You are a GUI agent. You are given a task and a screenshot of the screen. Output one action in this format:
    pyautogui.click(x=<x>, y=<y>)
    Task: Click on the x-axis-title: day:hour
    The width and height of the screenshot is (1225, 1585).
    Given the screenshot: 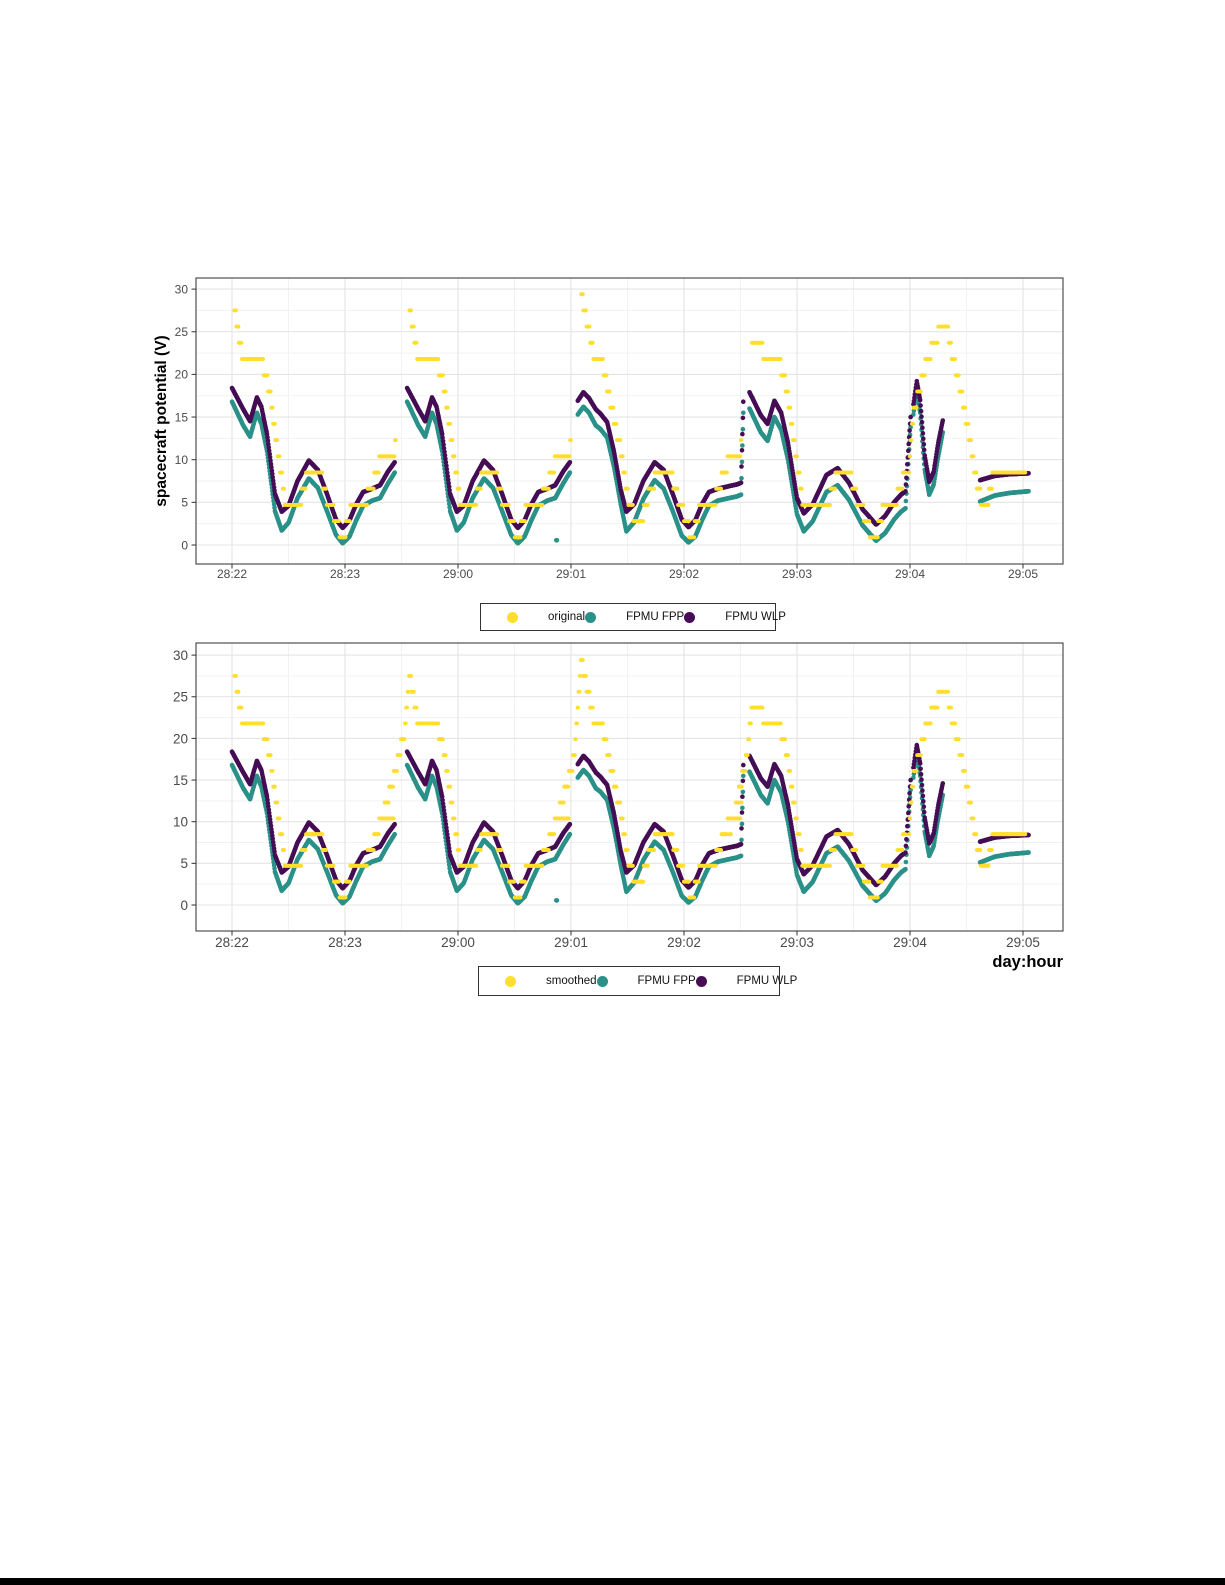 What is the action you would take?
    pyautogui.click(x=1027, y=962)
    